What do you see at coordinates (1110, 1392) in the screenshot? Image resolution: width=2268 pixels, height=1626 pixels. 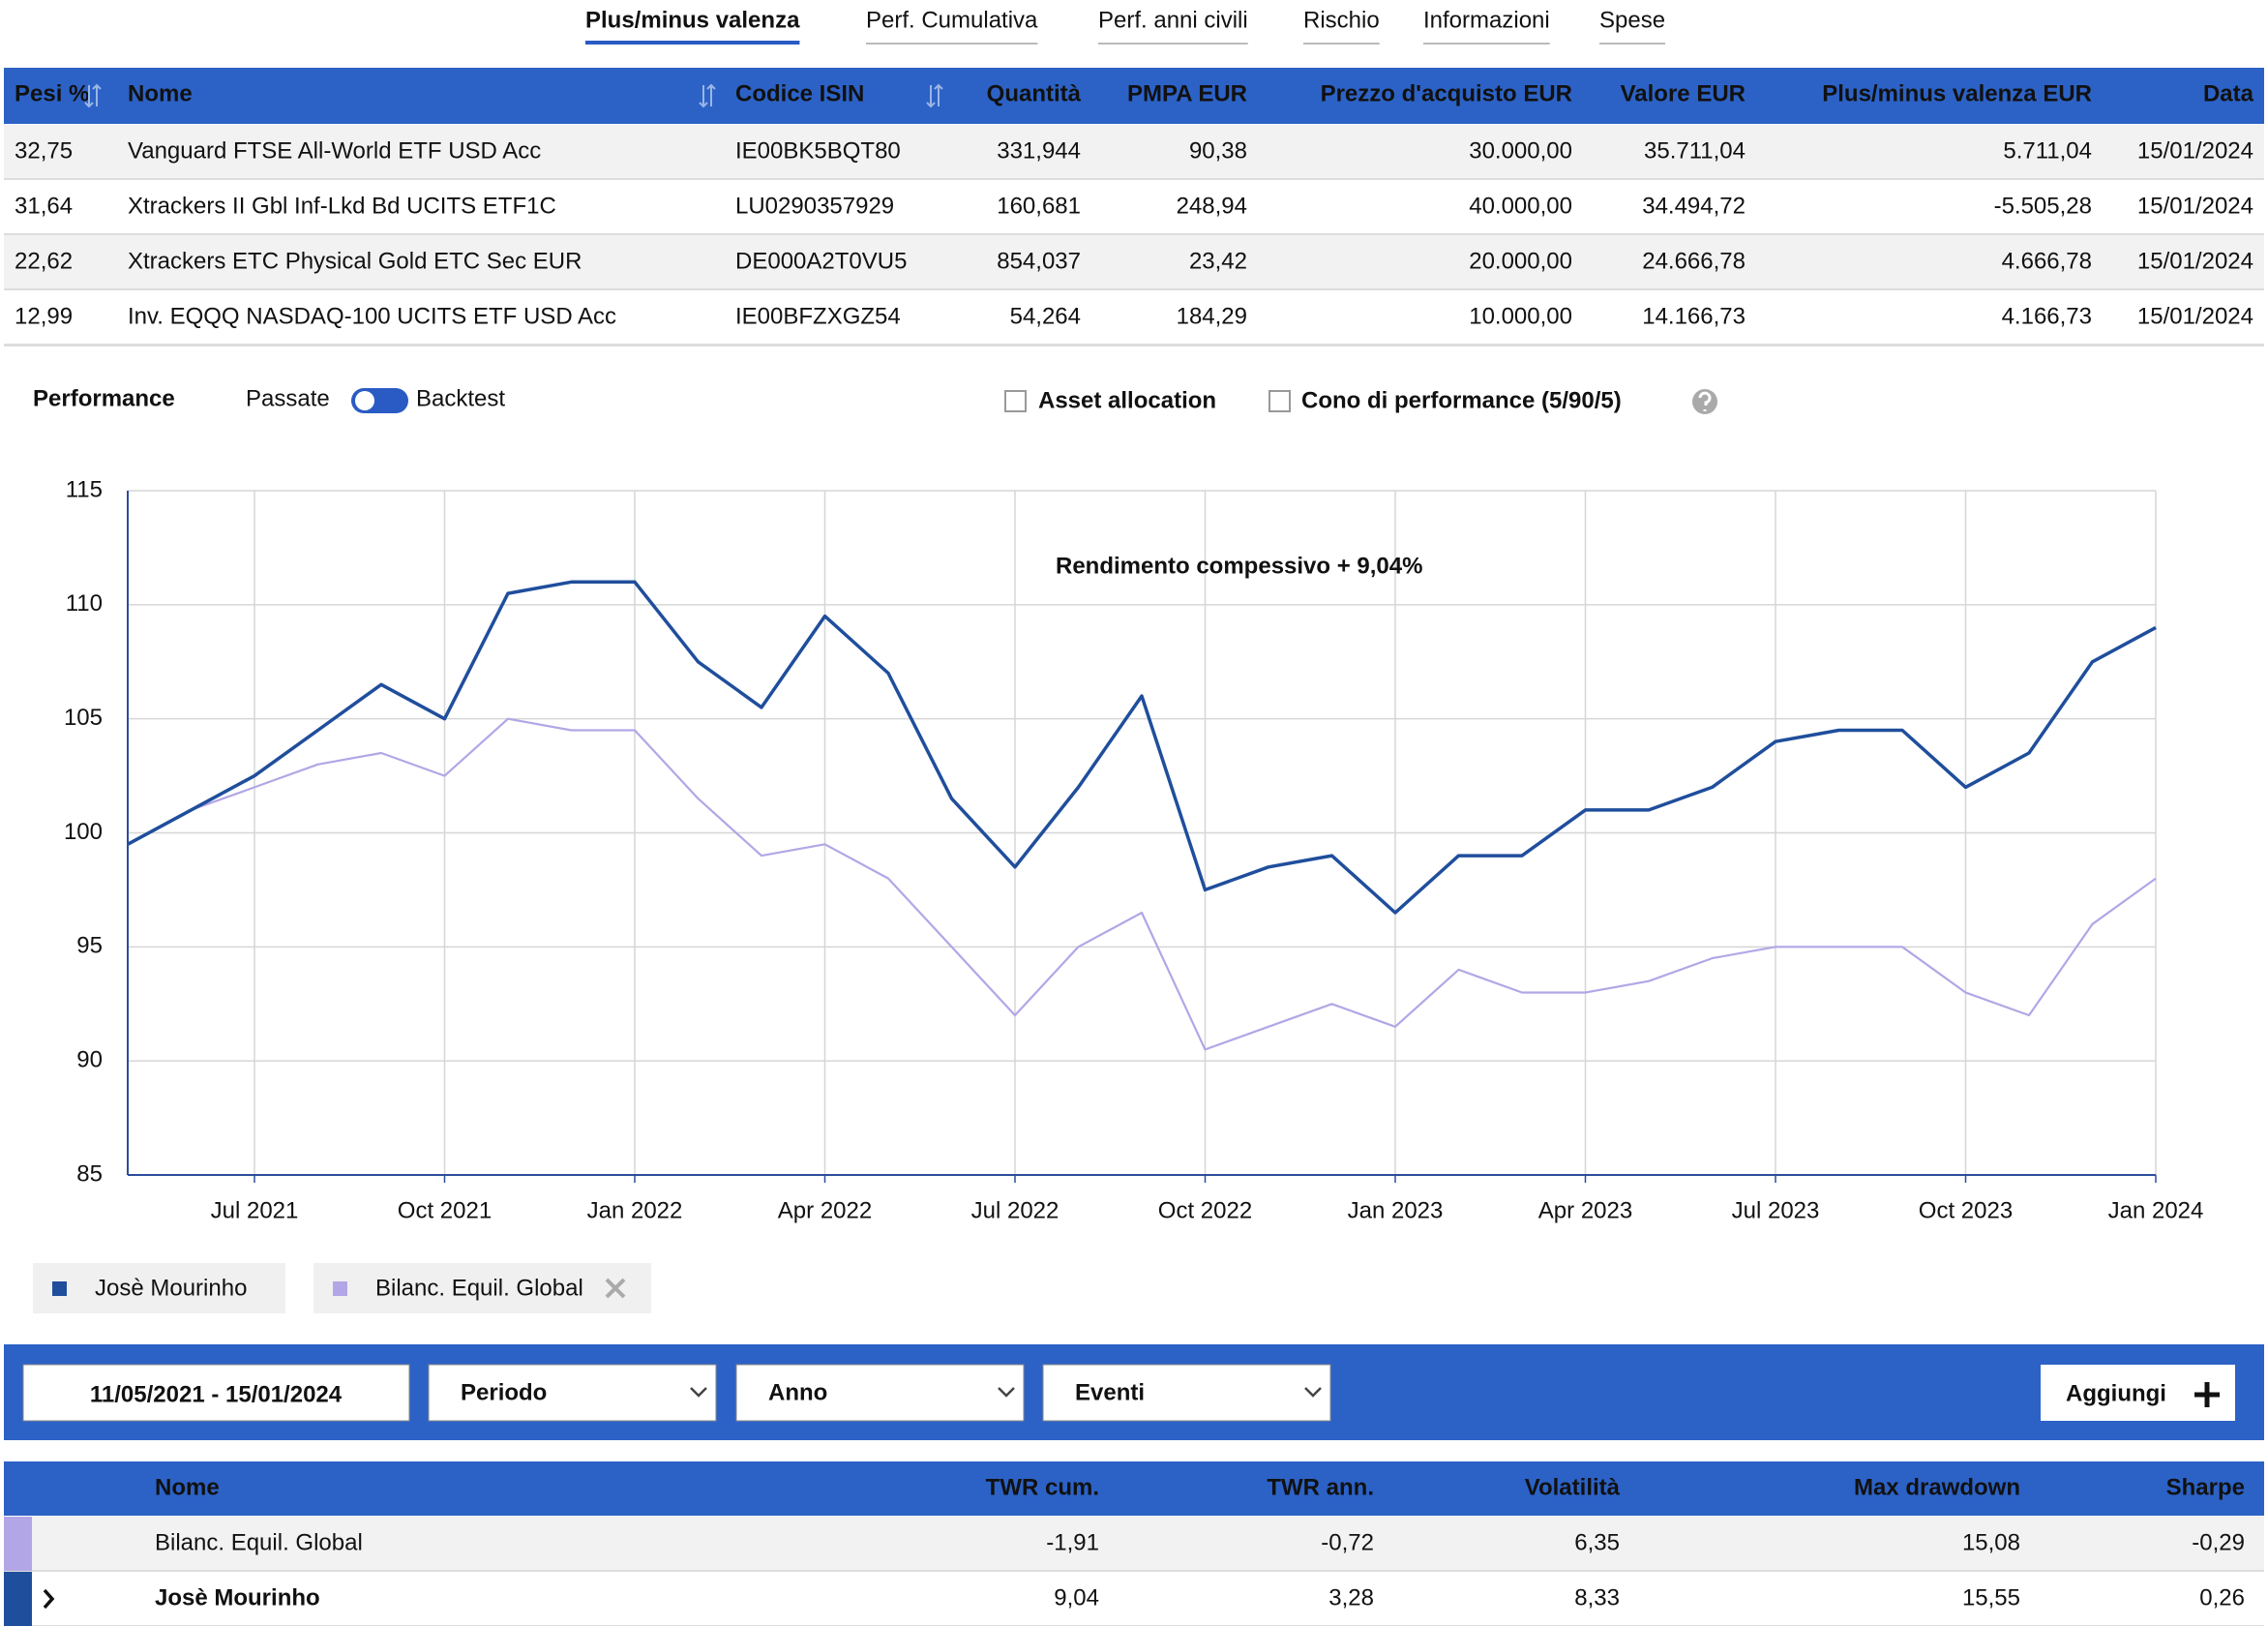 I see `dropdown-label: Eventi` at bounding box center [1110, 1392].